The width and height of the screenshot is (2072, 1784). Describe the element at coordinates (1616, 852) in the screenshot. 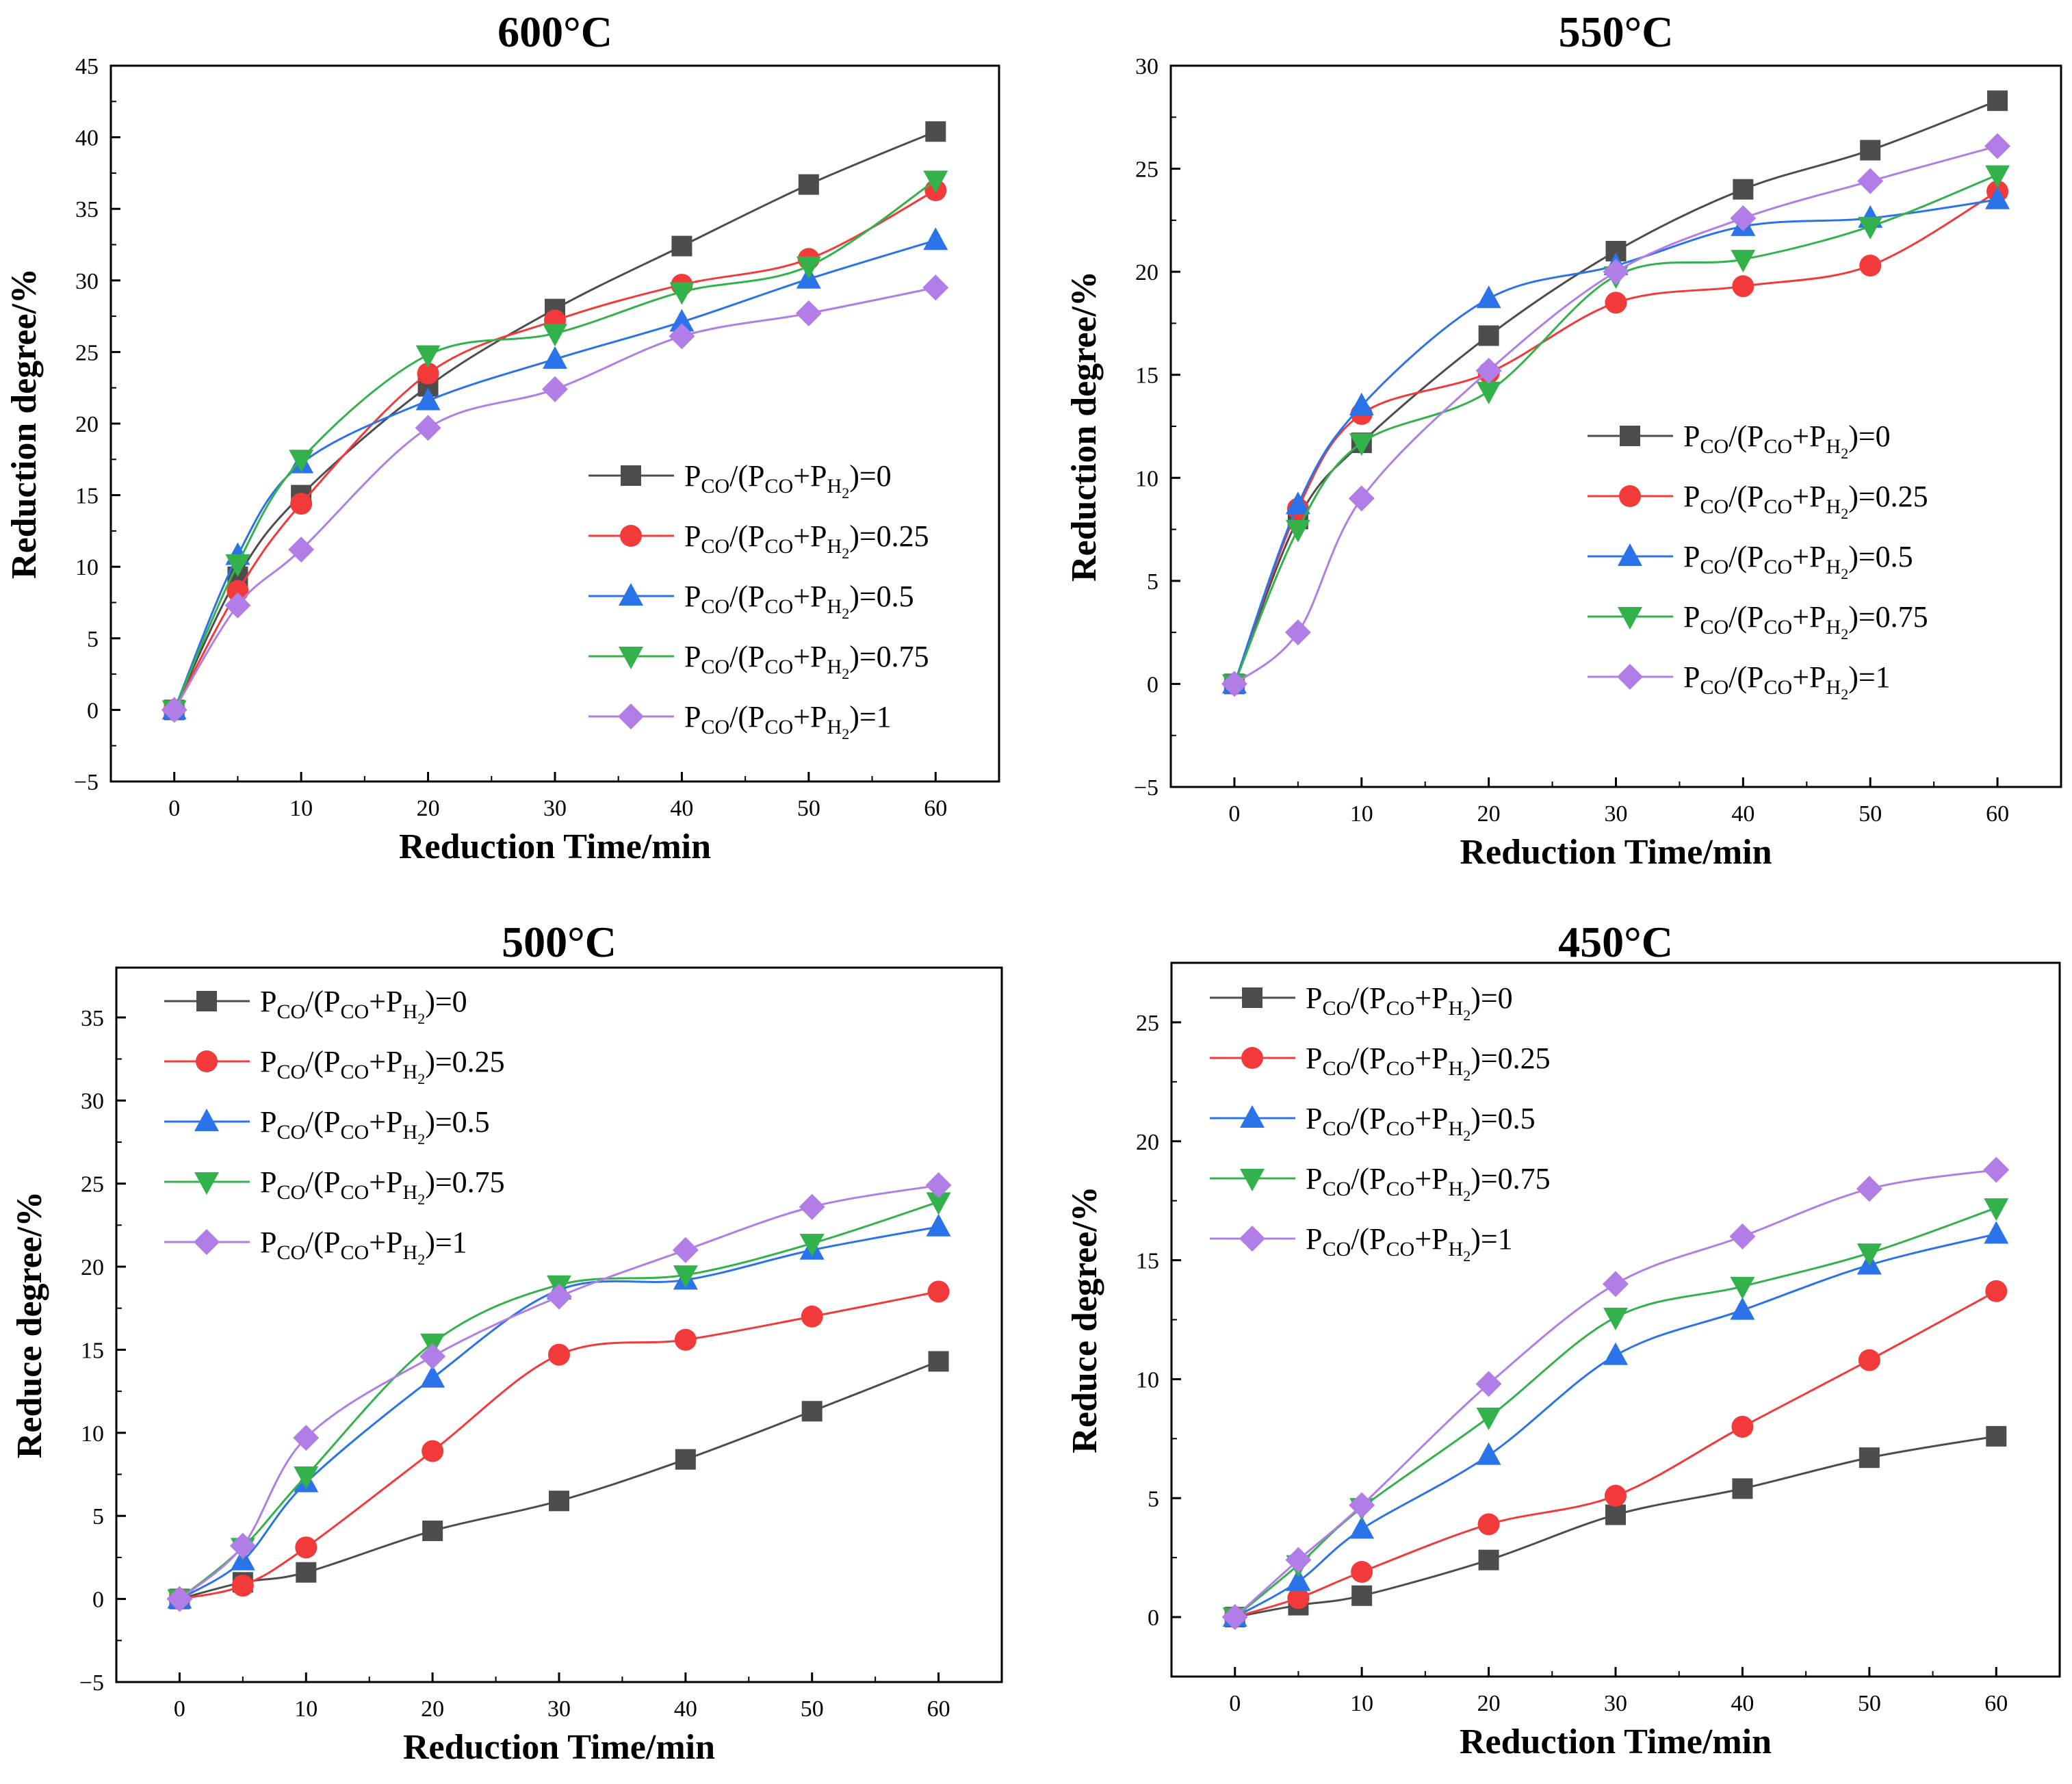

I see `x-axis-label: Reduction Time/min` at that location.